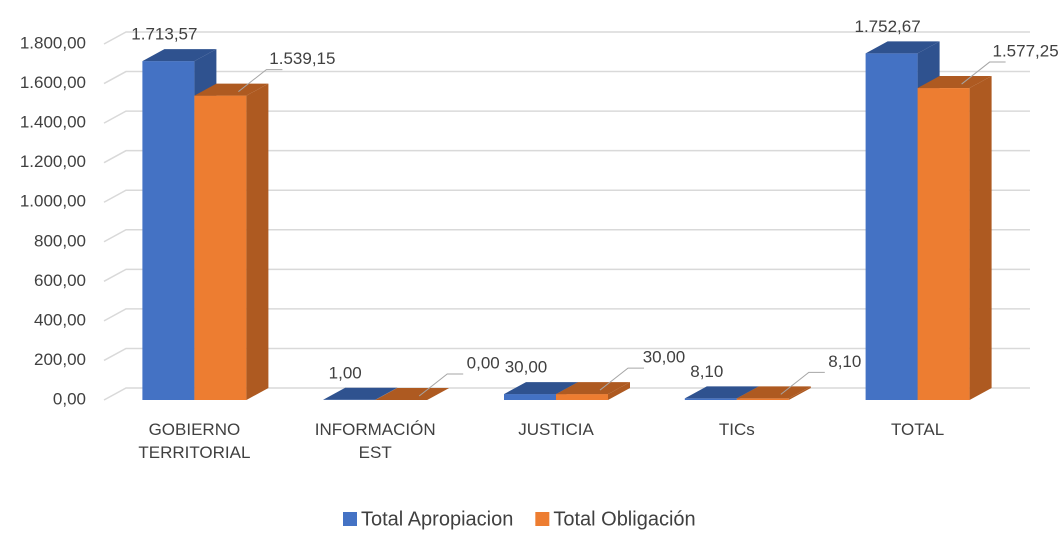  I want to click on x-tick-label: TICs, so click(736, 429).